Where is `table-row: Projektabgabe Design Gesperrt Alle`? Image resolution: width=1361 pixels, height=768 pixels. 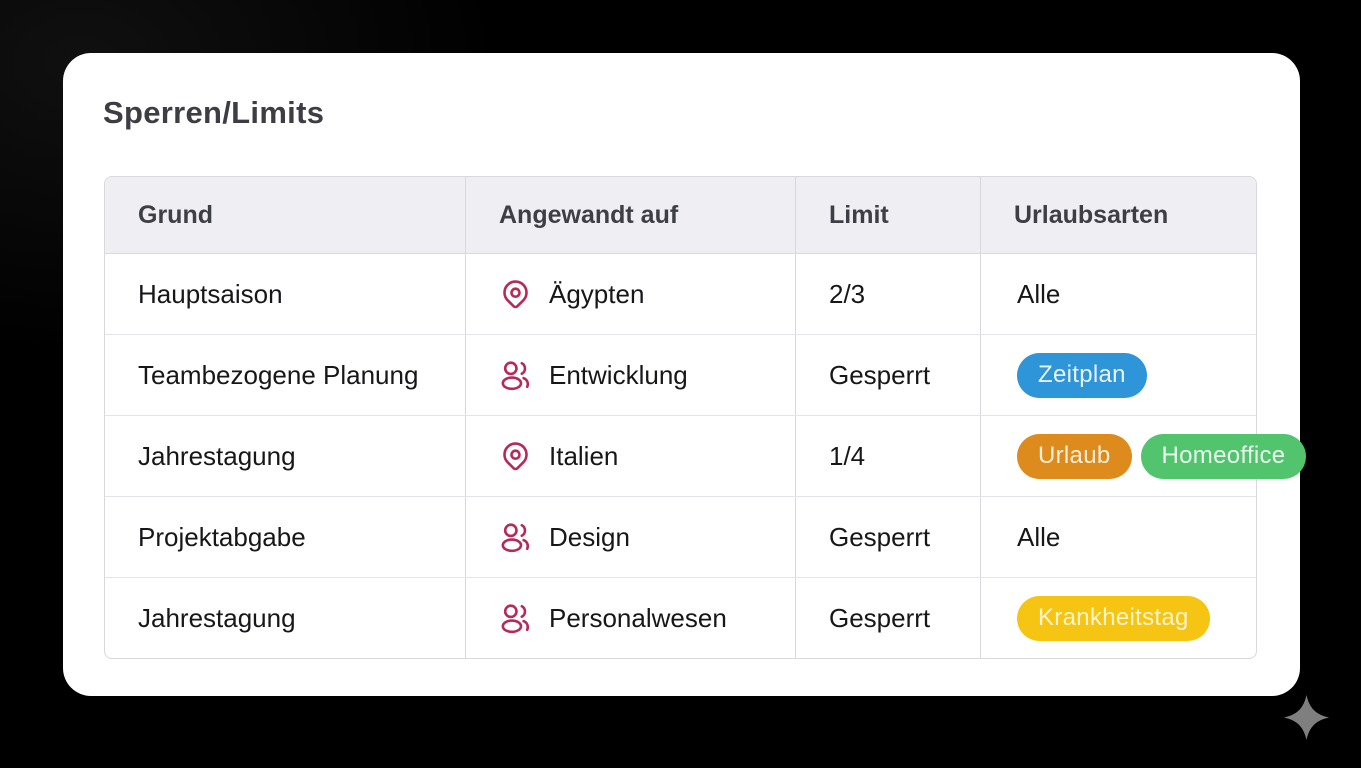 table-row: Projektabgabe Design Gesperrt Alle is located at coordinates (680, 536).